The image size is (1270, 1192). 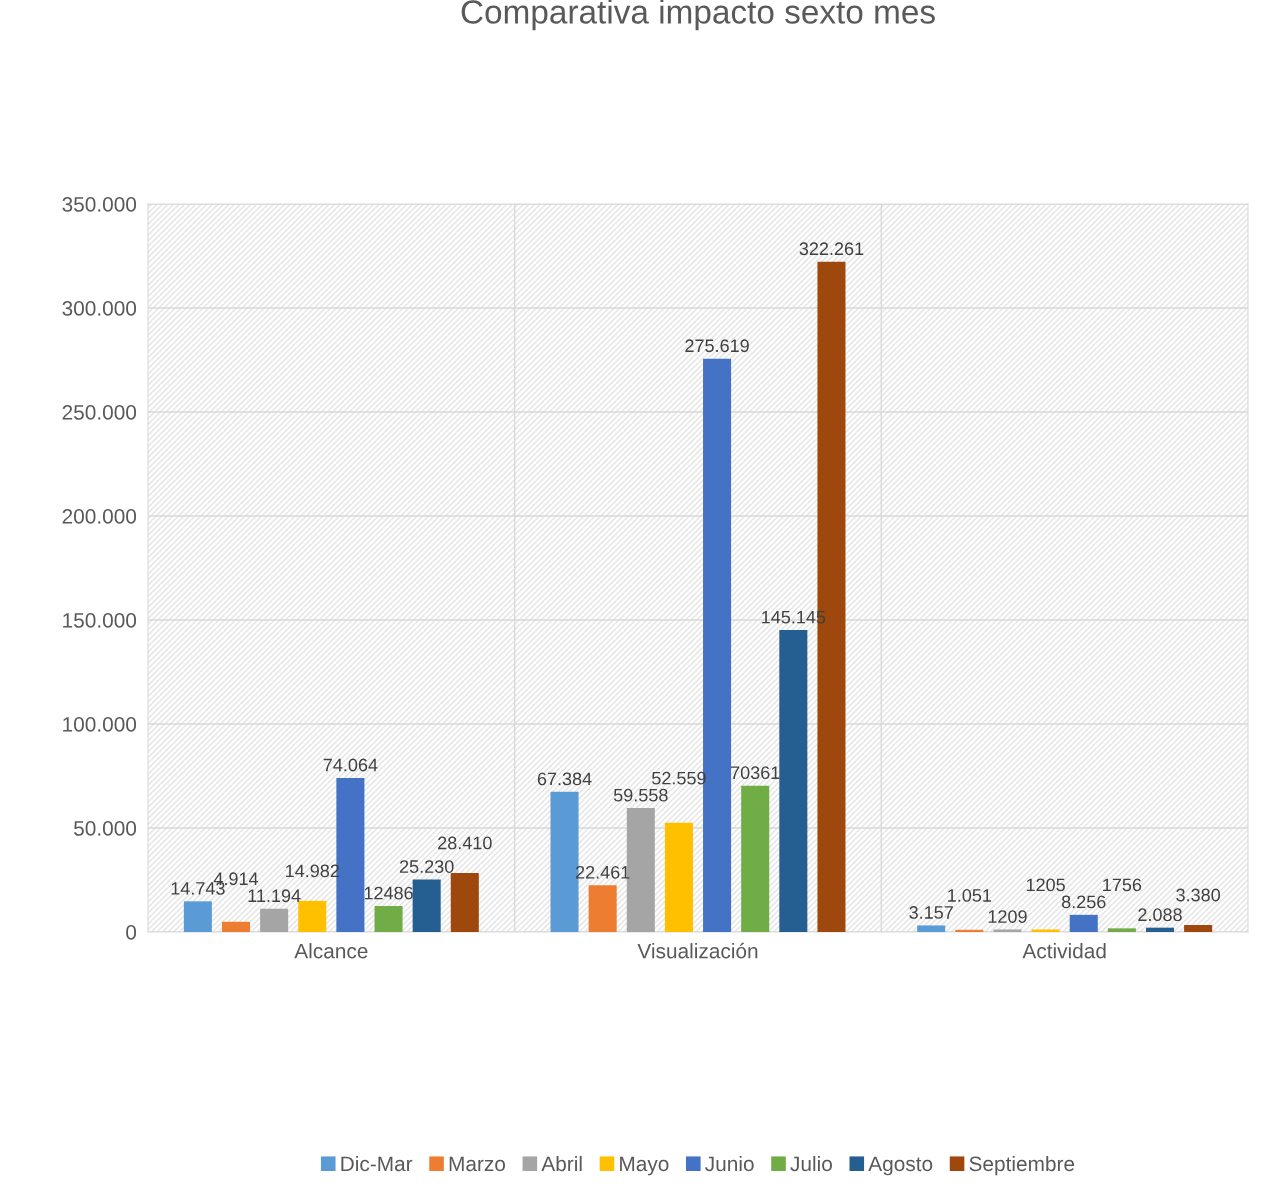 What do you see at coordinates (717, 346) in the screenshot?
I see `data-label: 275.619` at bounding box center [717, 346].